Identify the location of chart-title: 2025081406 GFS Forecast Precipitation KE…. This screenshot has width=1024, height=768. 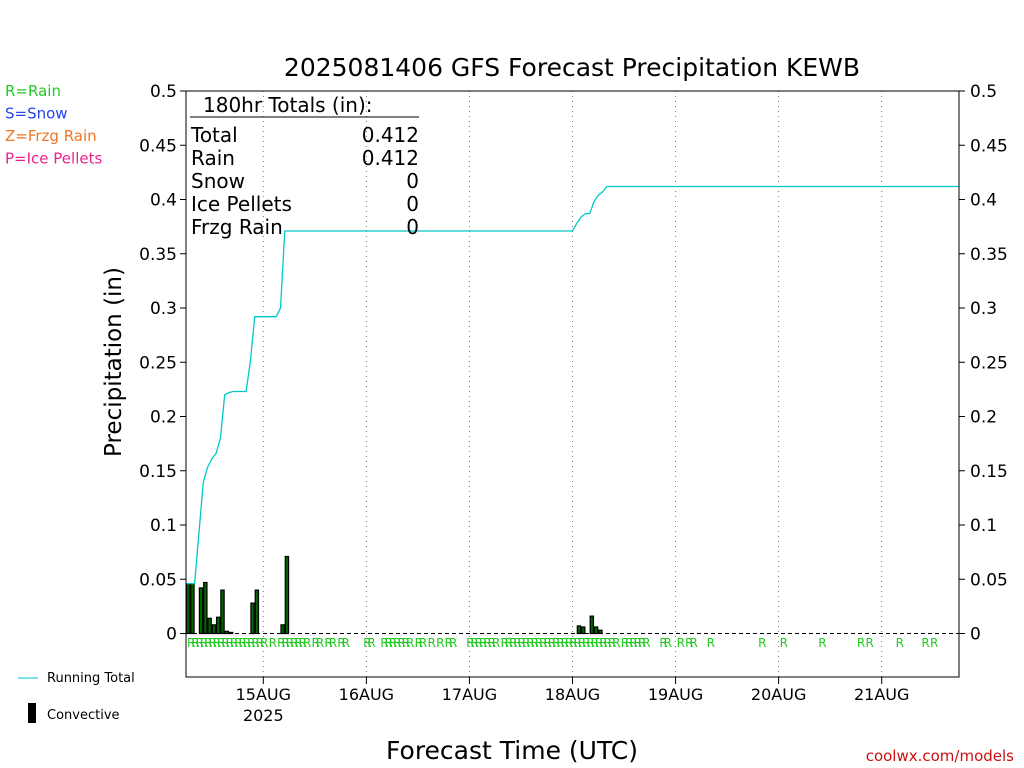
(572, 67).